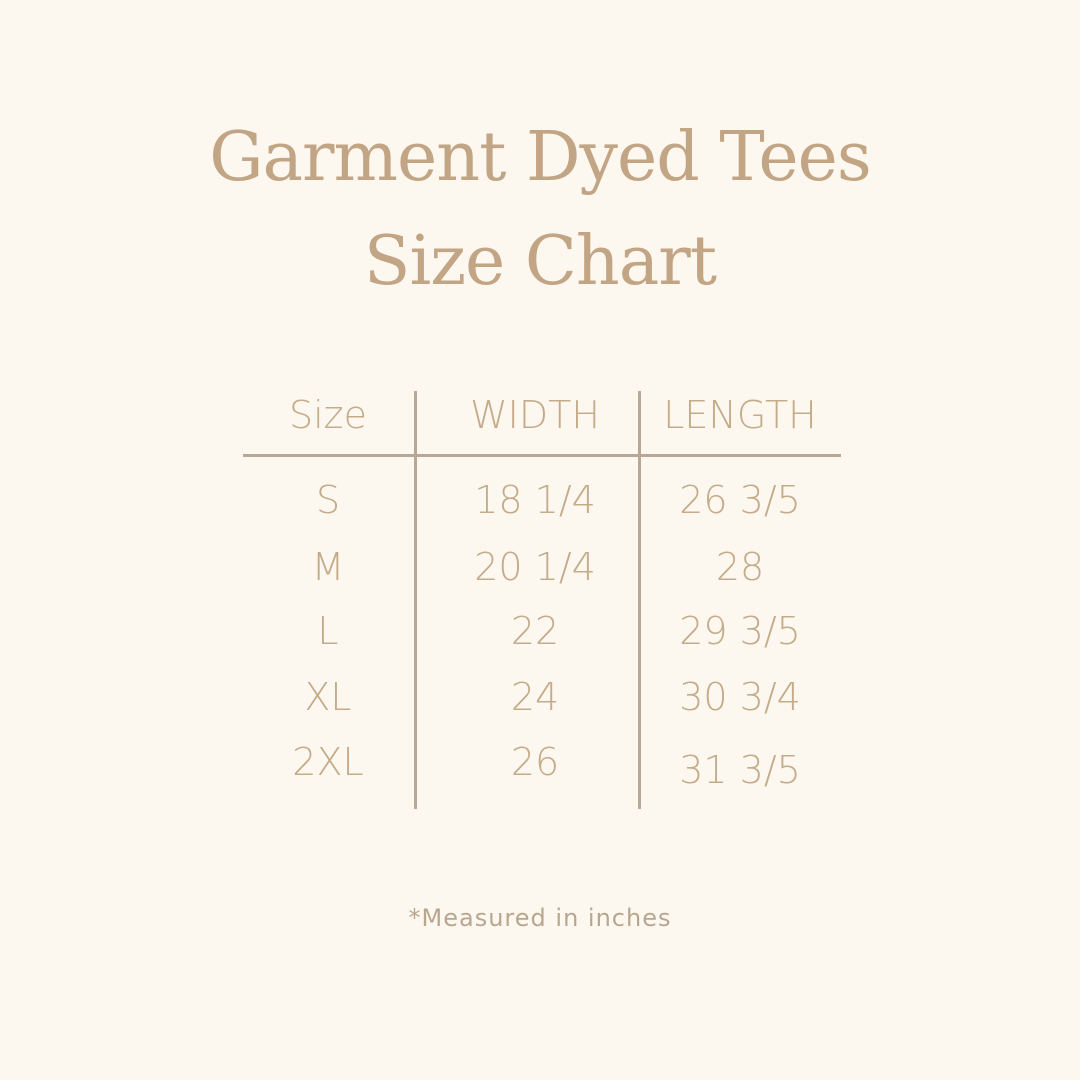 Image resolution: width=1080 pixels, height=1080 pixels. I want to click on width-cell: 20 1/4, so click(535, 567).